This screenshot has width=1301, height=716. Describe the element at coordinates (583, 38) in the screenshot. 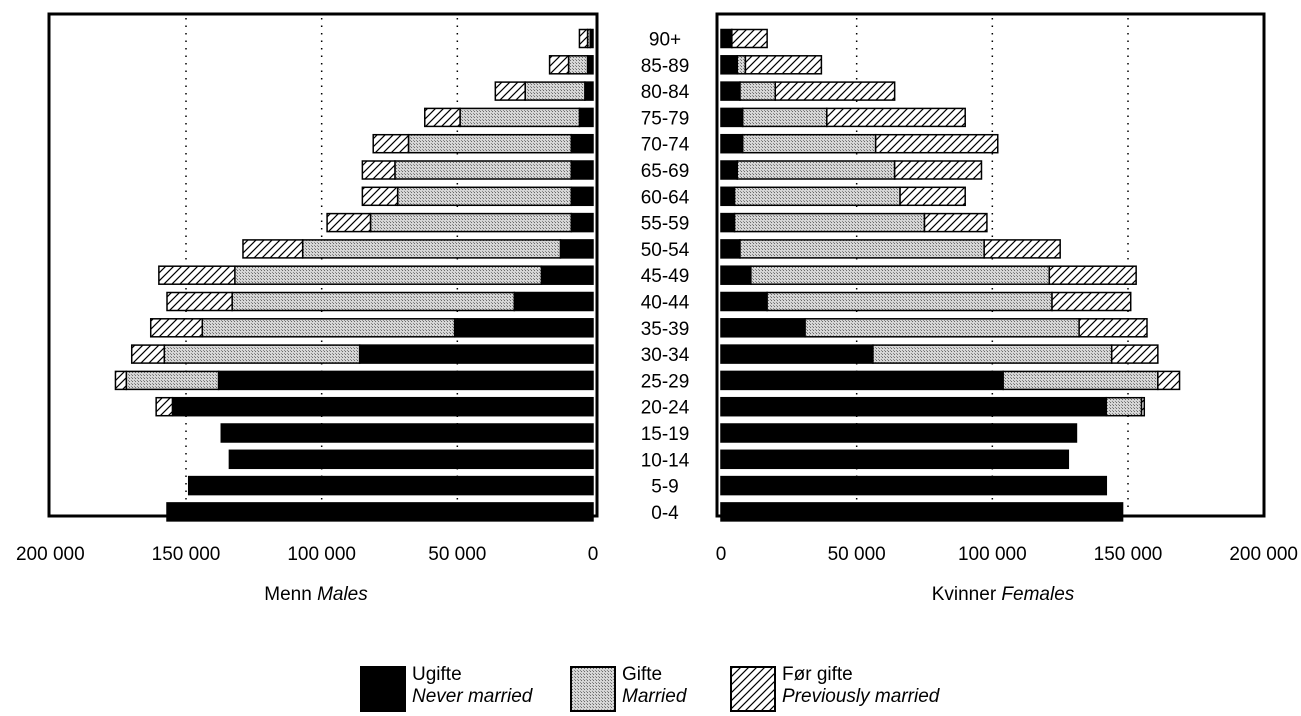

I see `males-bar-90--for-gifte` at that location.